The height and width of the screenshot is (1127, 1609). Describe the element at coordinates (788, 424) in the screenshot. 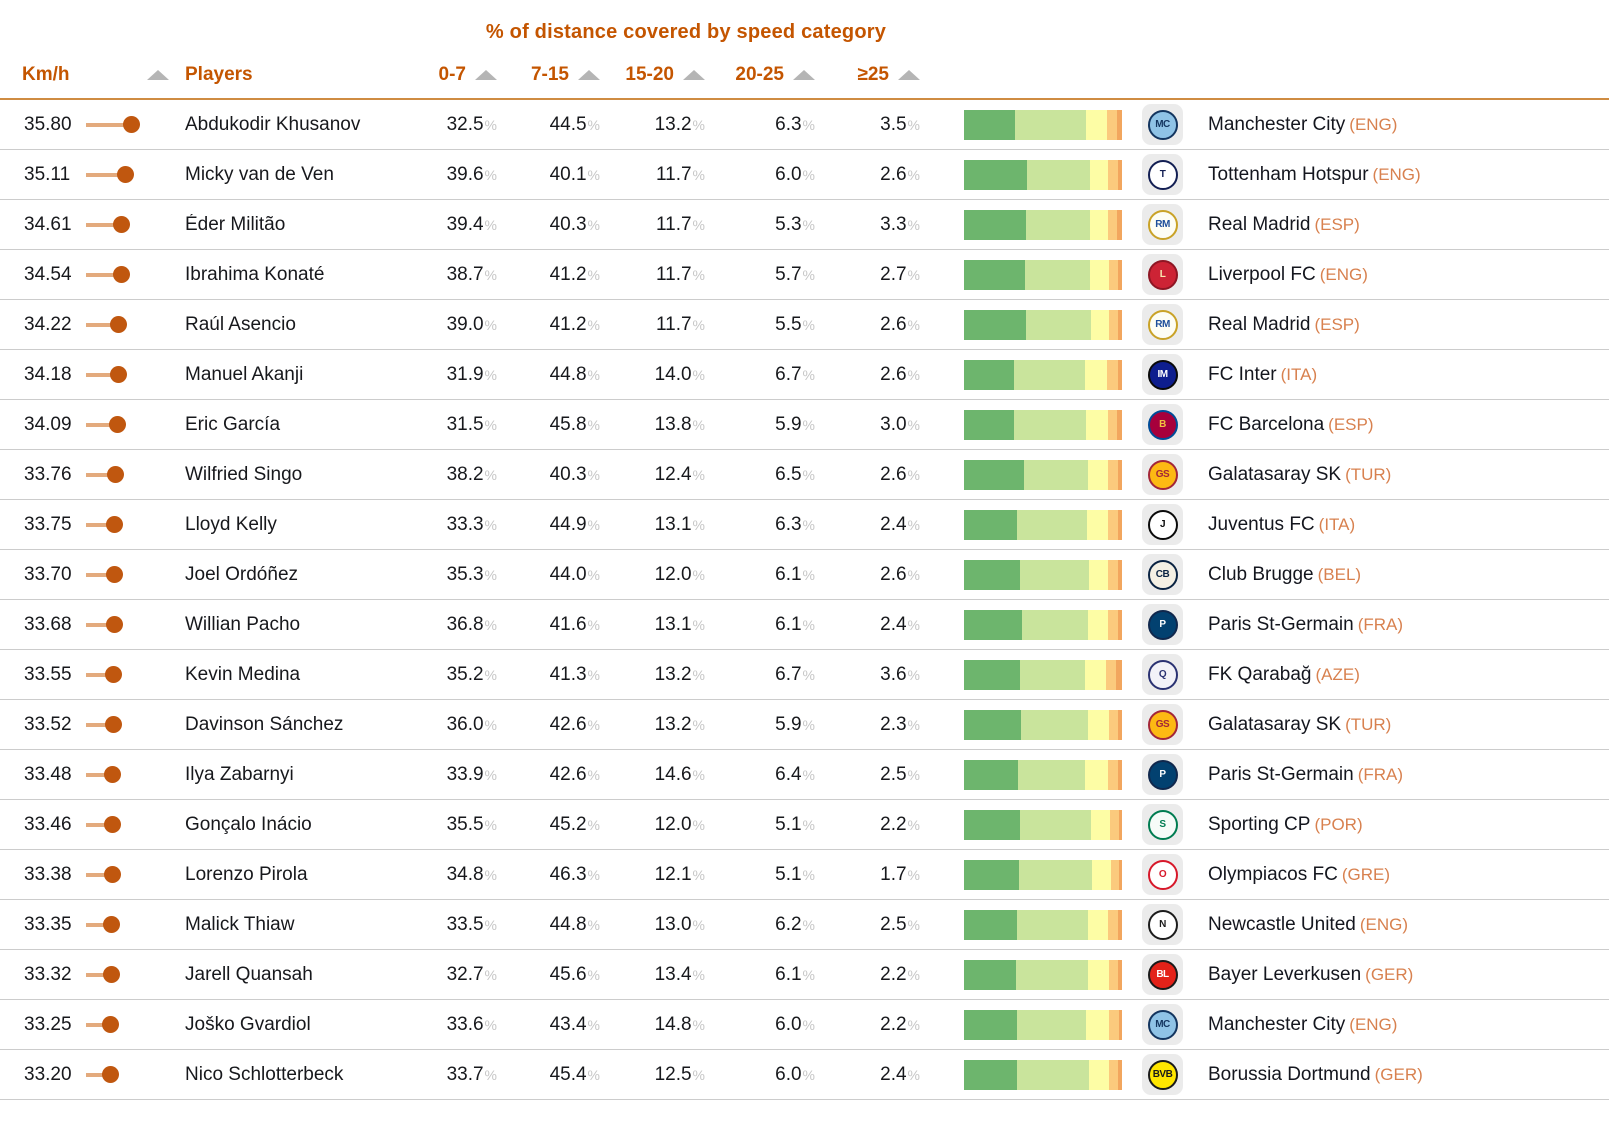

I see `percent-number: 5.9` at that location.